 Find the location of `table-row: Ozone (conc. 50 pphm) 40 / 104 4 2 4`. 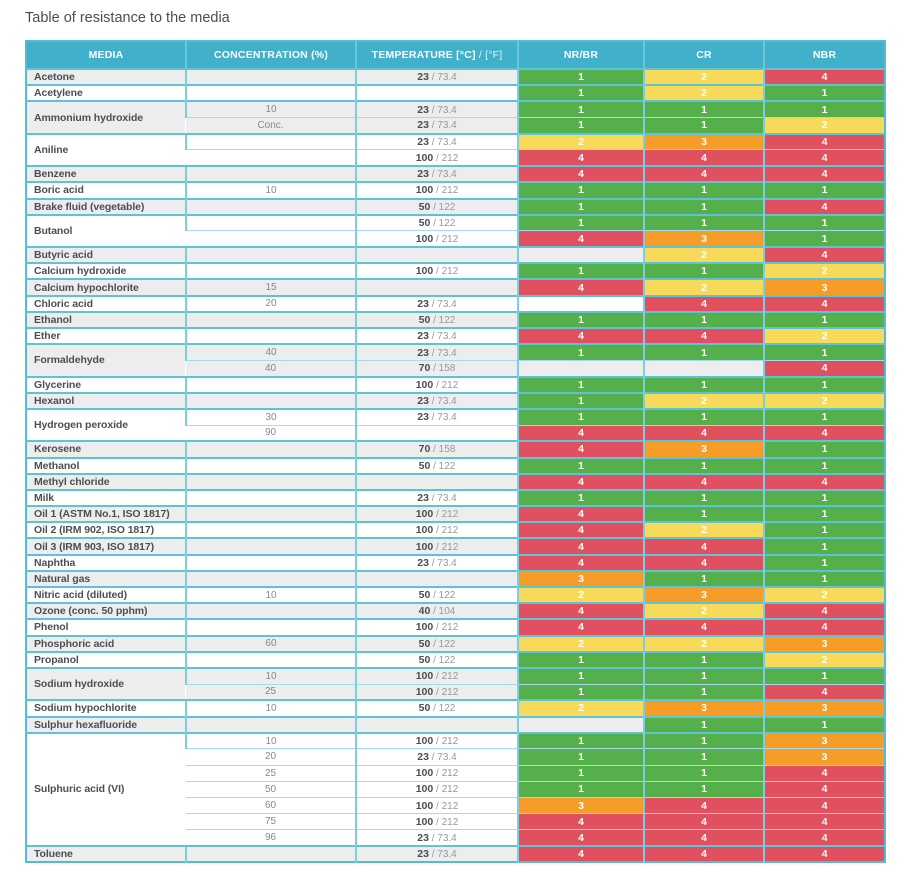

table-row: Ozone (conc. 50 pphm) 40 / 104 4 2 4 is located at coordinates (455, 611).